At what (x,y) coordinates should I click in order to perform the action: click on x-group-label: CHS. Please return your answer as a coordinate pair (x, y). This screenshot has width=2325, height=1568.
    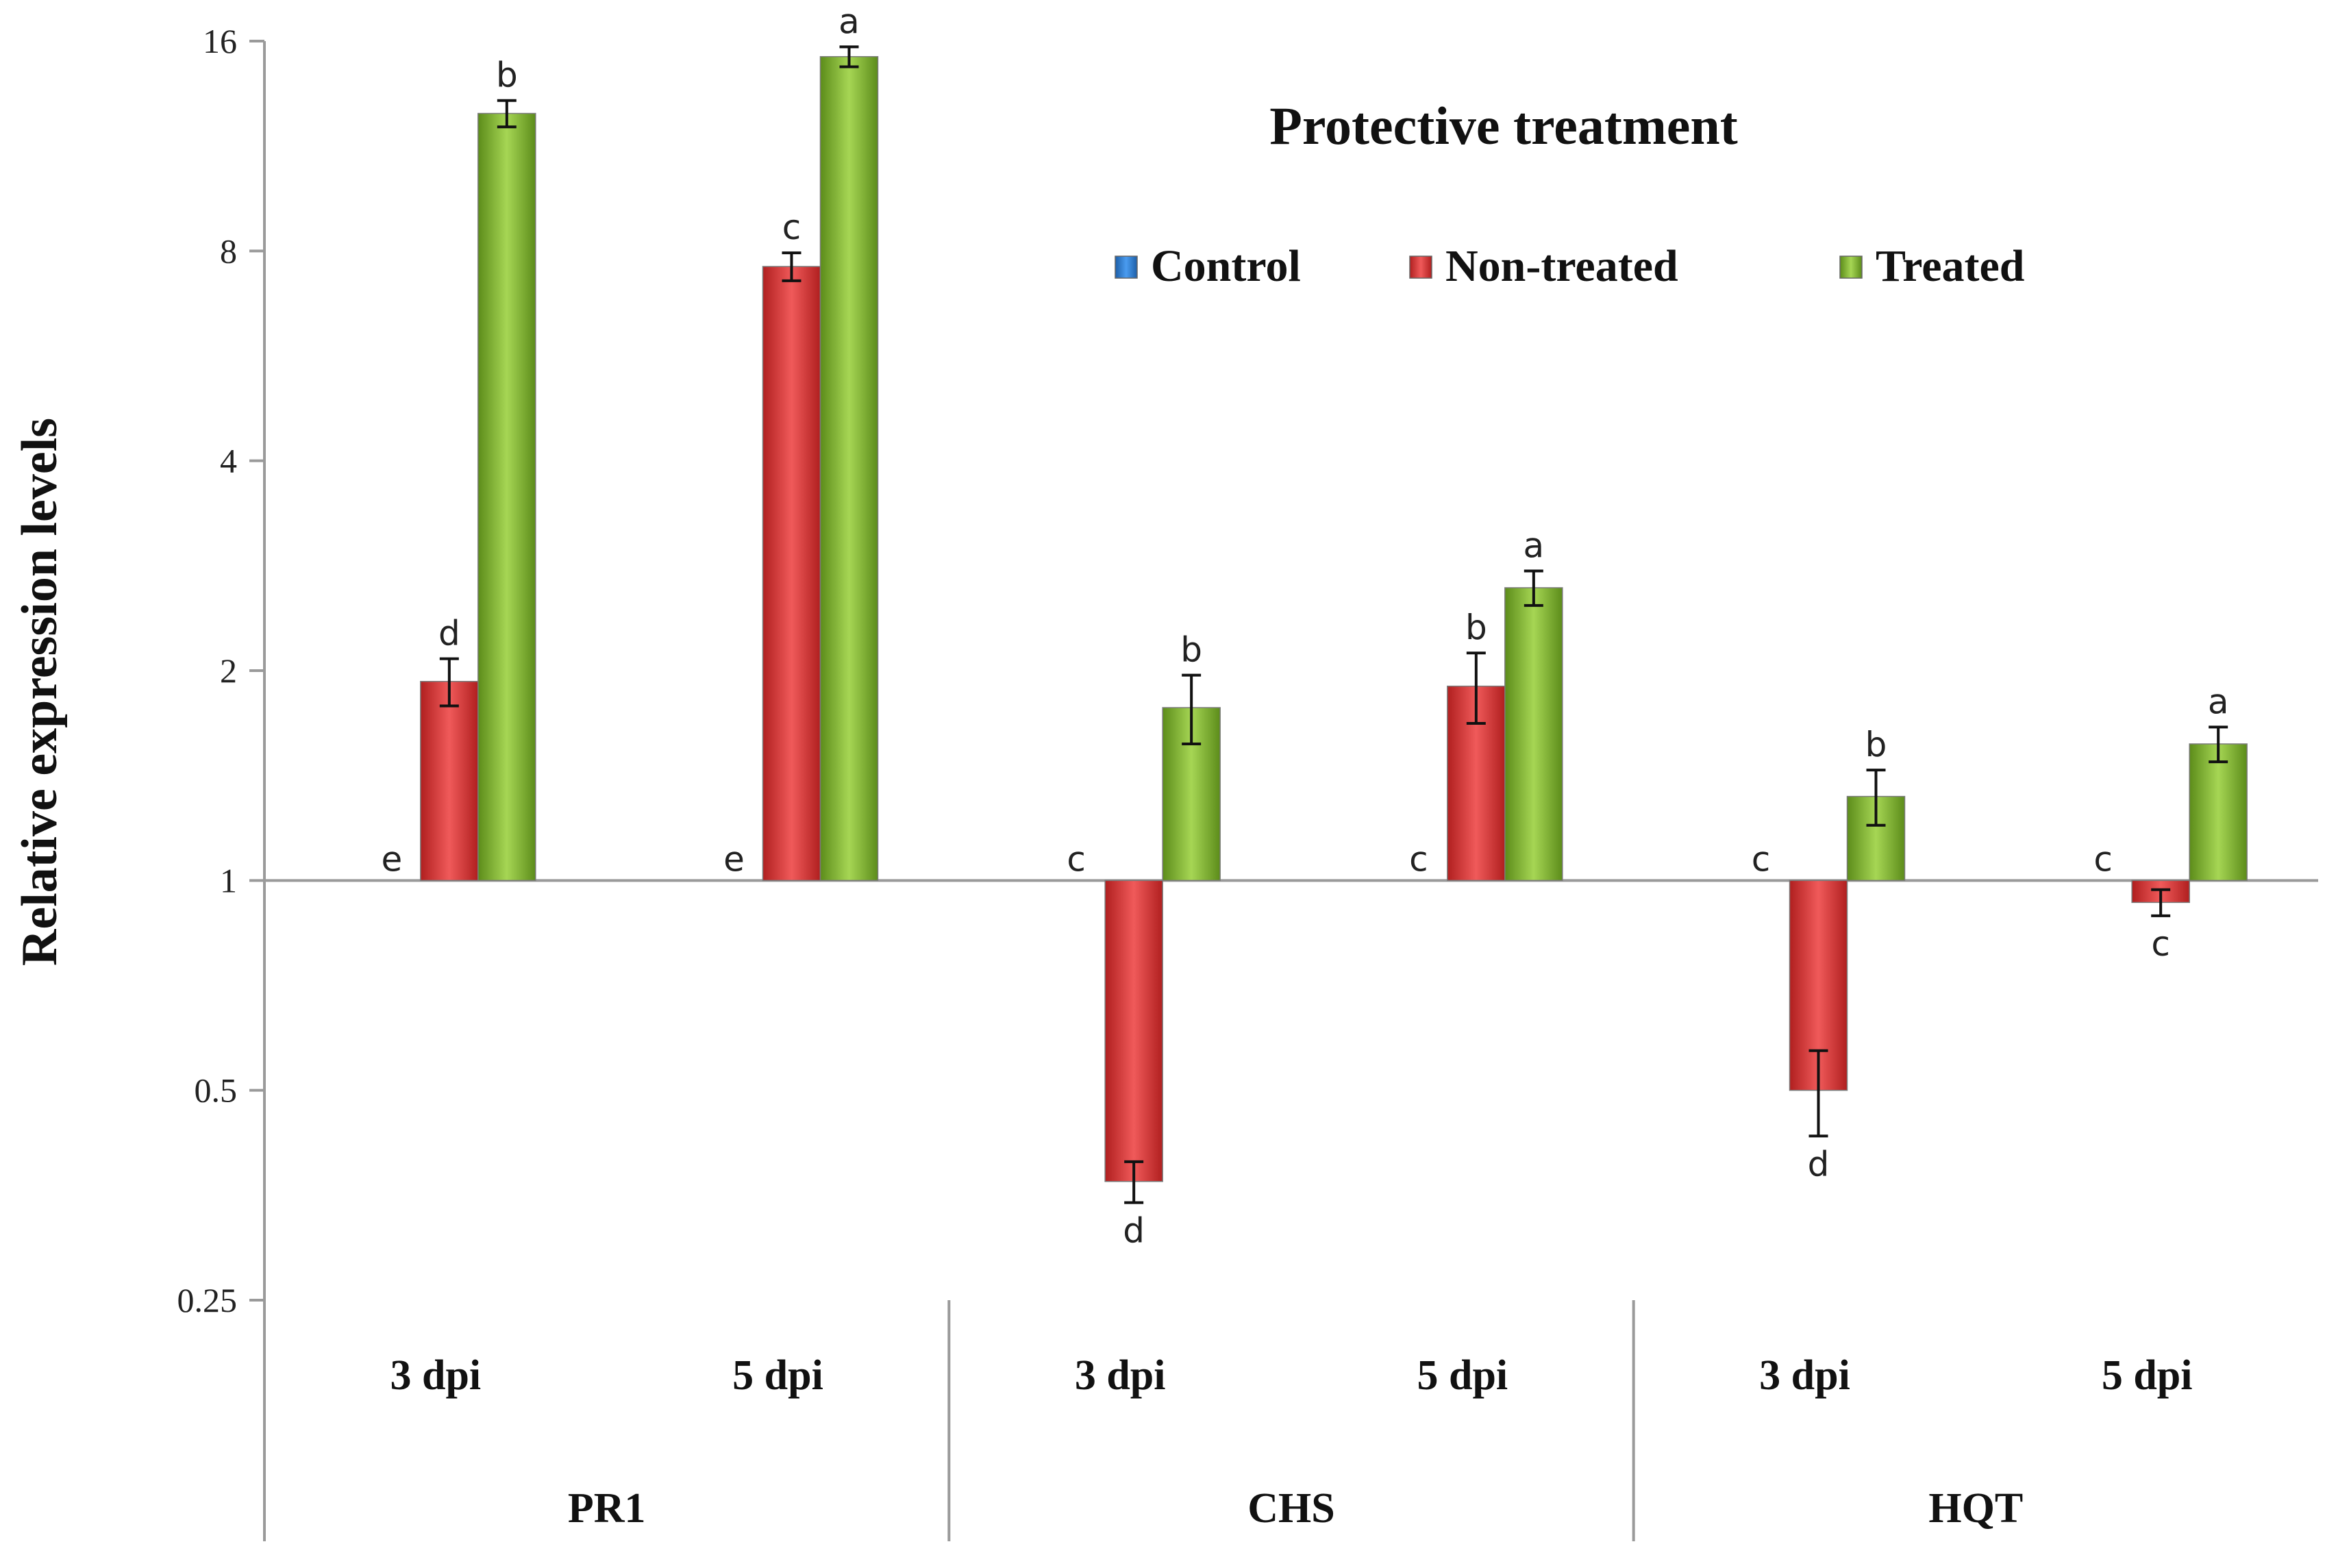
    Looking at the image, I should click on (1290, 1508).